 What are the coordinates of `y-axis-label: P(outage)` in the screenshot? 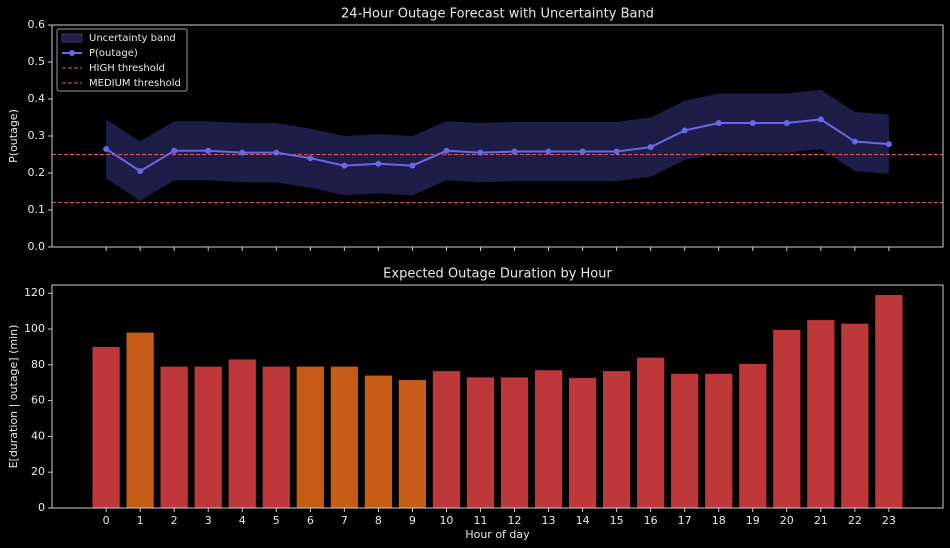 It's located at (13, 136).